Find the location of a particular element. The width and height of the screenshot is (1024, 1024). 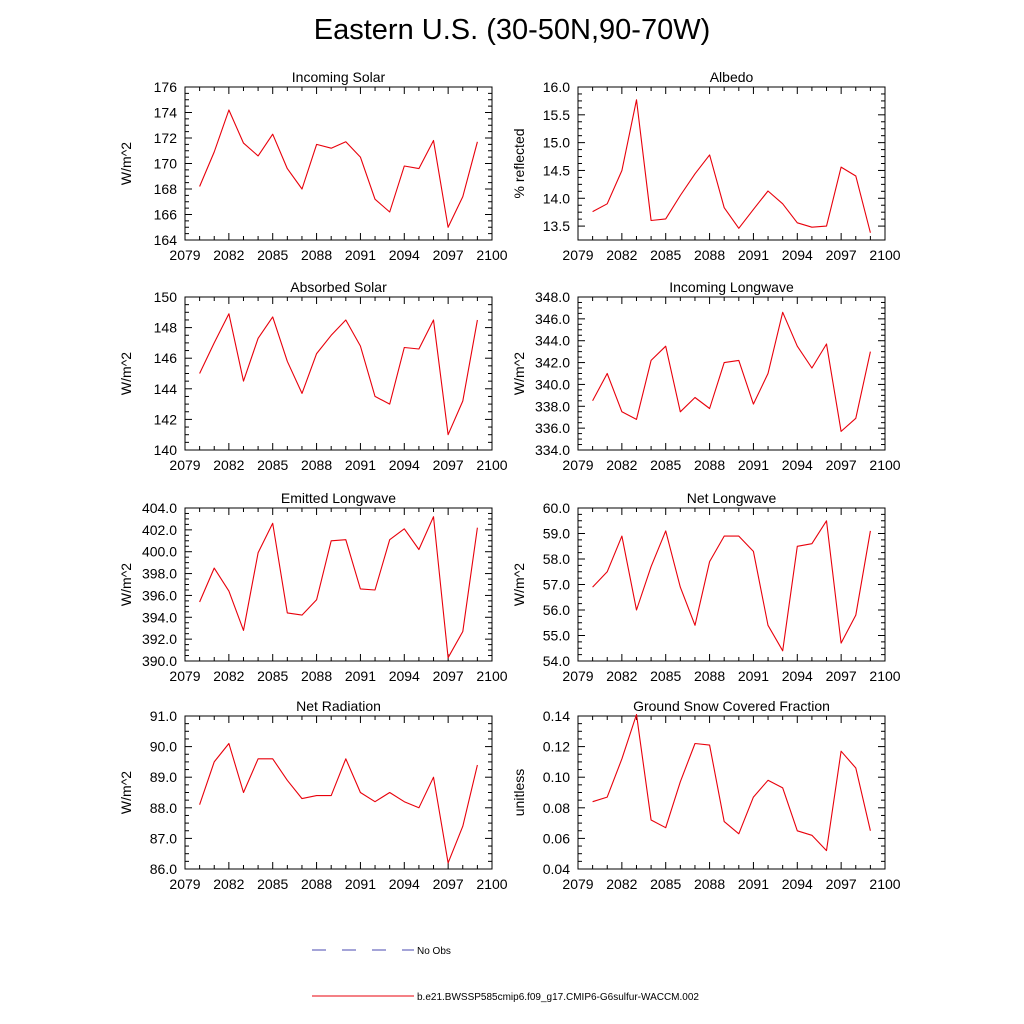

panel-1-xtick-label: 2088 is located at coordinates (316, 255).